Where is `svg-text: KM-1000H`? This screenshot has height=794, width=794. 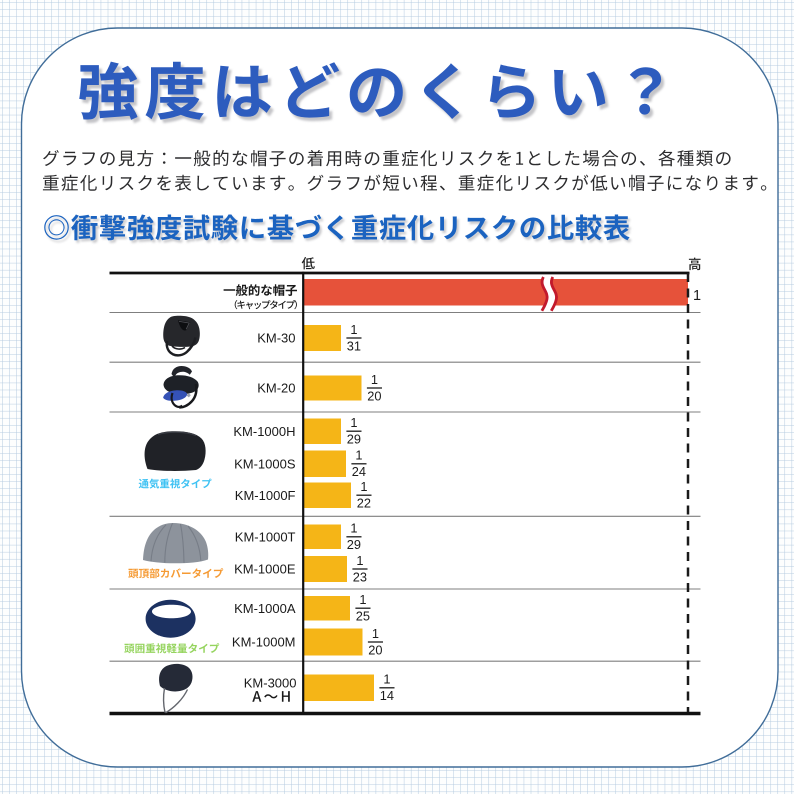
svg-text: KM-1000H is located at coordinates (264, 431).